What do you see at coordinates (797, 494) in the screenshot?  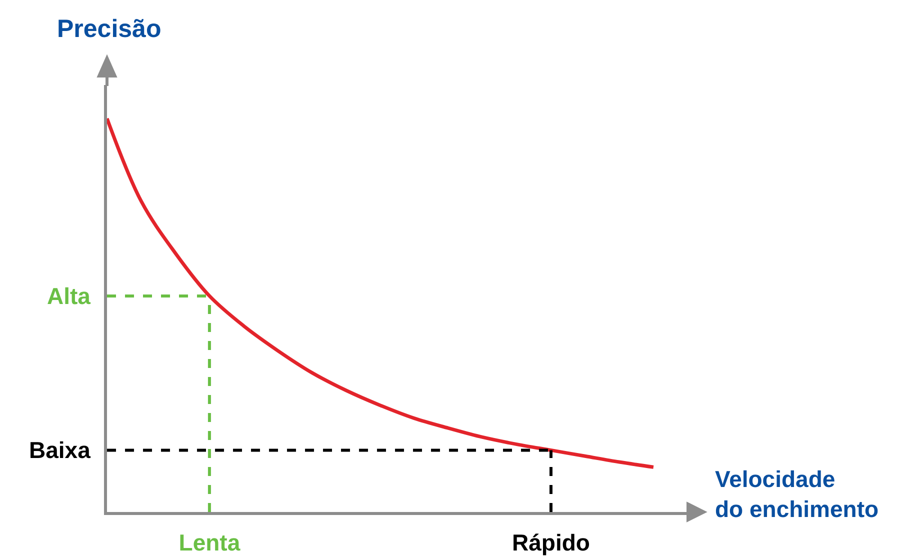 I see `x-axis-title: Velocidade do enchimento` at bounding box center [797, 494].